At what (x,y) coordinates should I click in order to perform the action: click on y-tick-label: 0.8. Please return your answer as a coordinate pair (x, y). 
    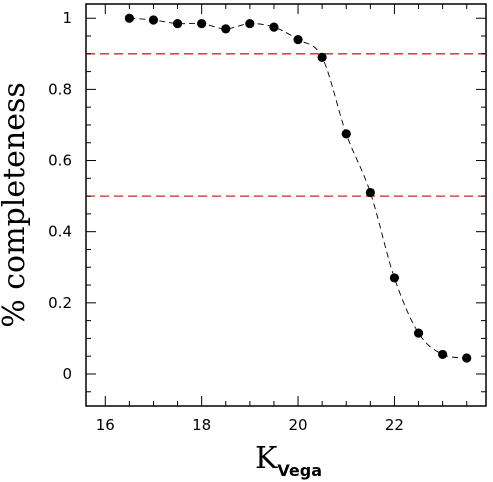
    Looking at the image, I should click on (60, 89).